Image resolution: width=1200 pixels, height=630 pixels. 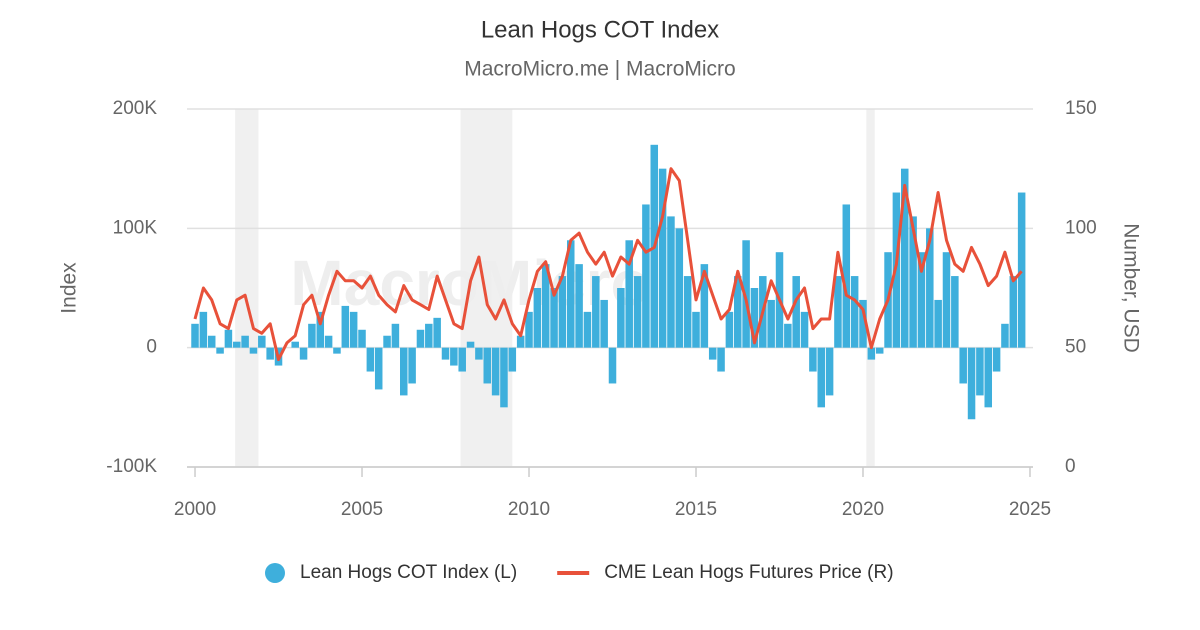 What do you see at coordinates (135, 108) in the screenshot?
I see `y-tick-label: 200K` at bounding box center [135, 108].